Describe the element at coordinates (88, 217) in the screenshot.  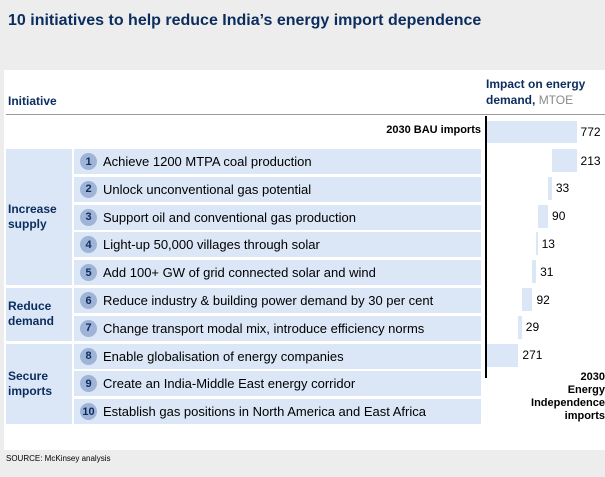
I see `initiative-number-badge: 3` at that location.